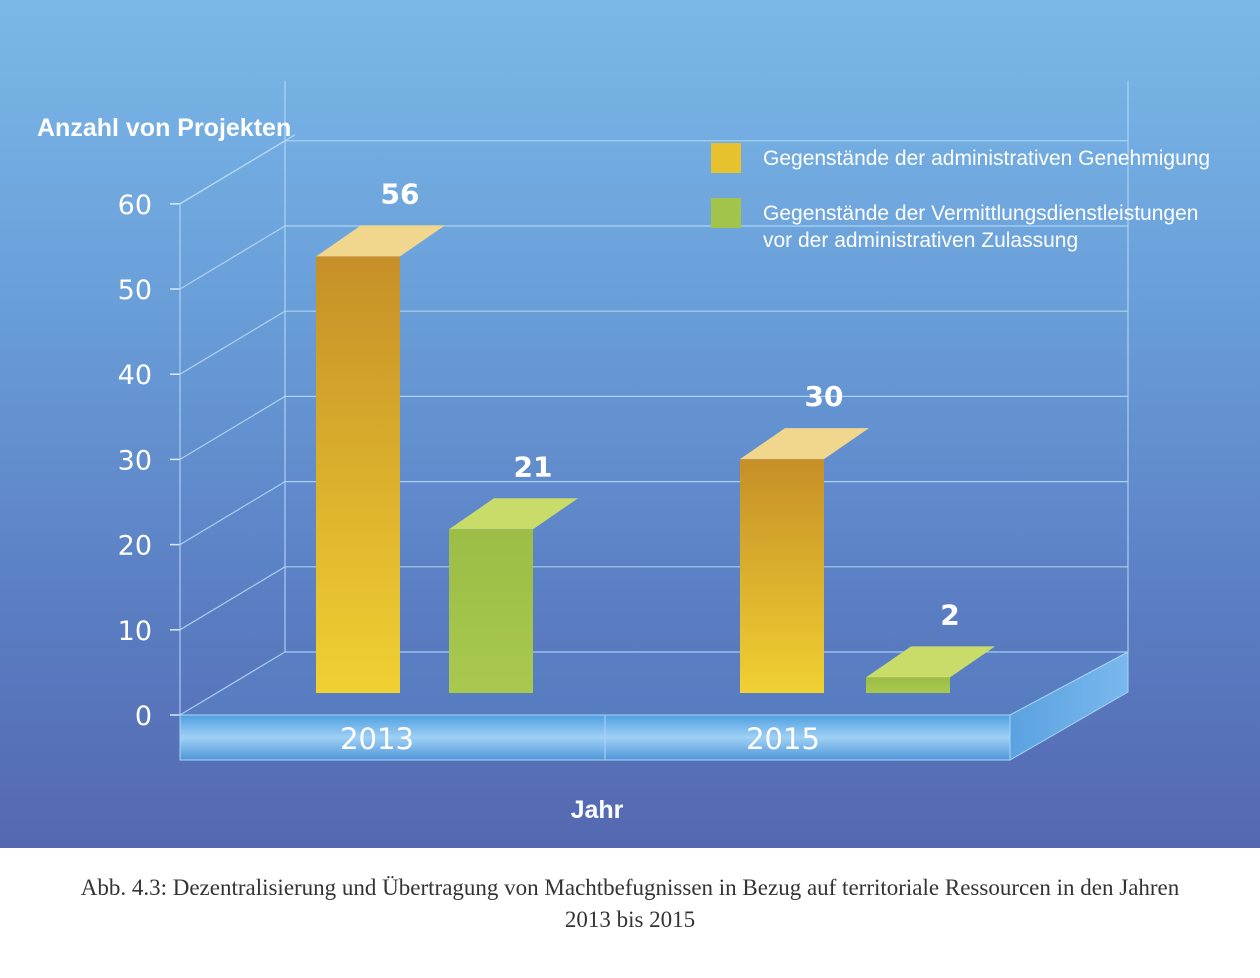 Image resolution: width=1260 pixels, height=978 pixels. I want to click on data-label: 56, so click(400, 193).